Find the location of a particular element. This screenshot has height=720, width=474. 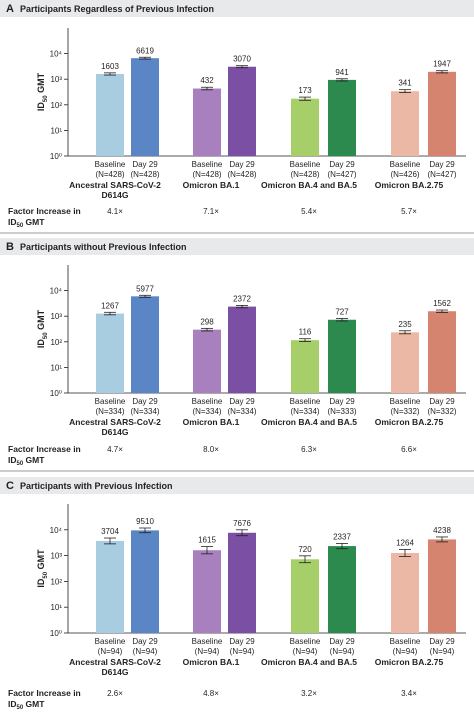

factor-increase-value: 4.7× is located at coordinates (115, 449).